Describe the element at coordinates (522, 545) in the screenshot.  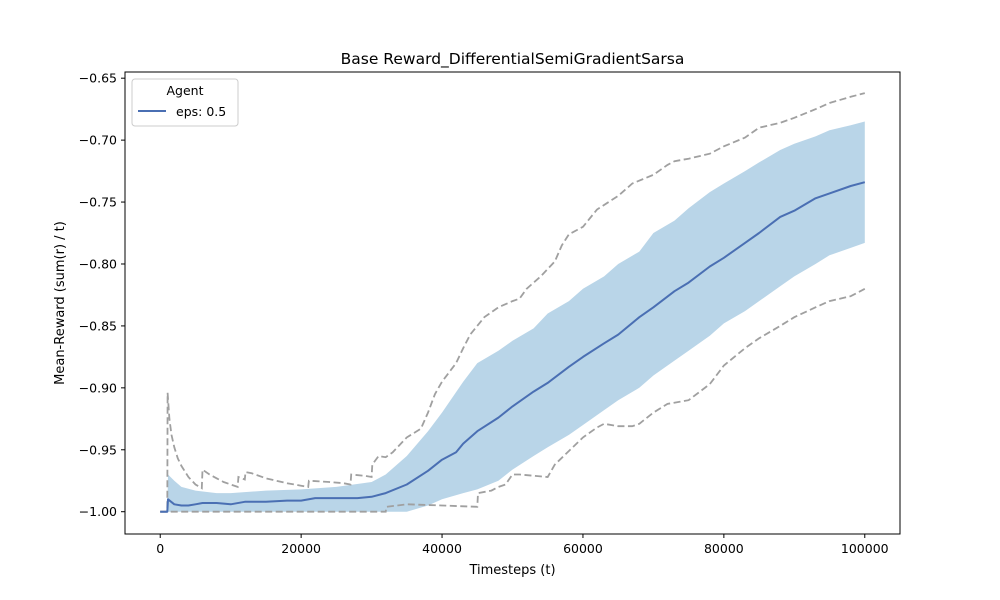
I see `x-axis-ticks: 0 20000 40000 60000 80000 100000` at that location.